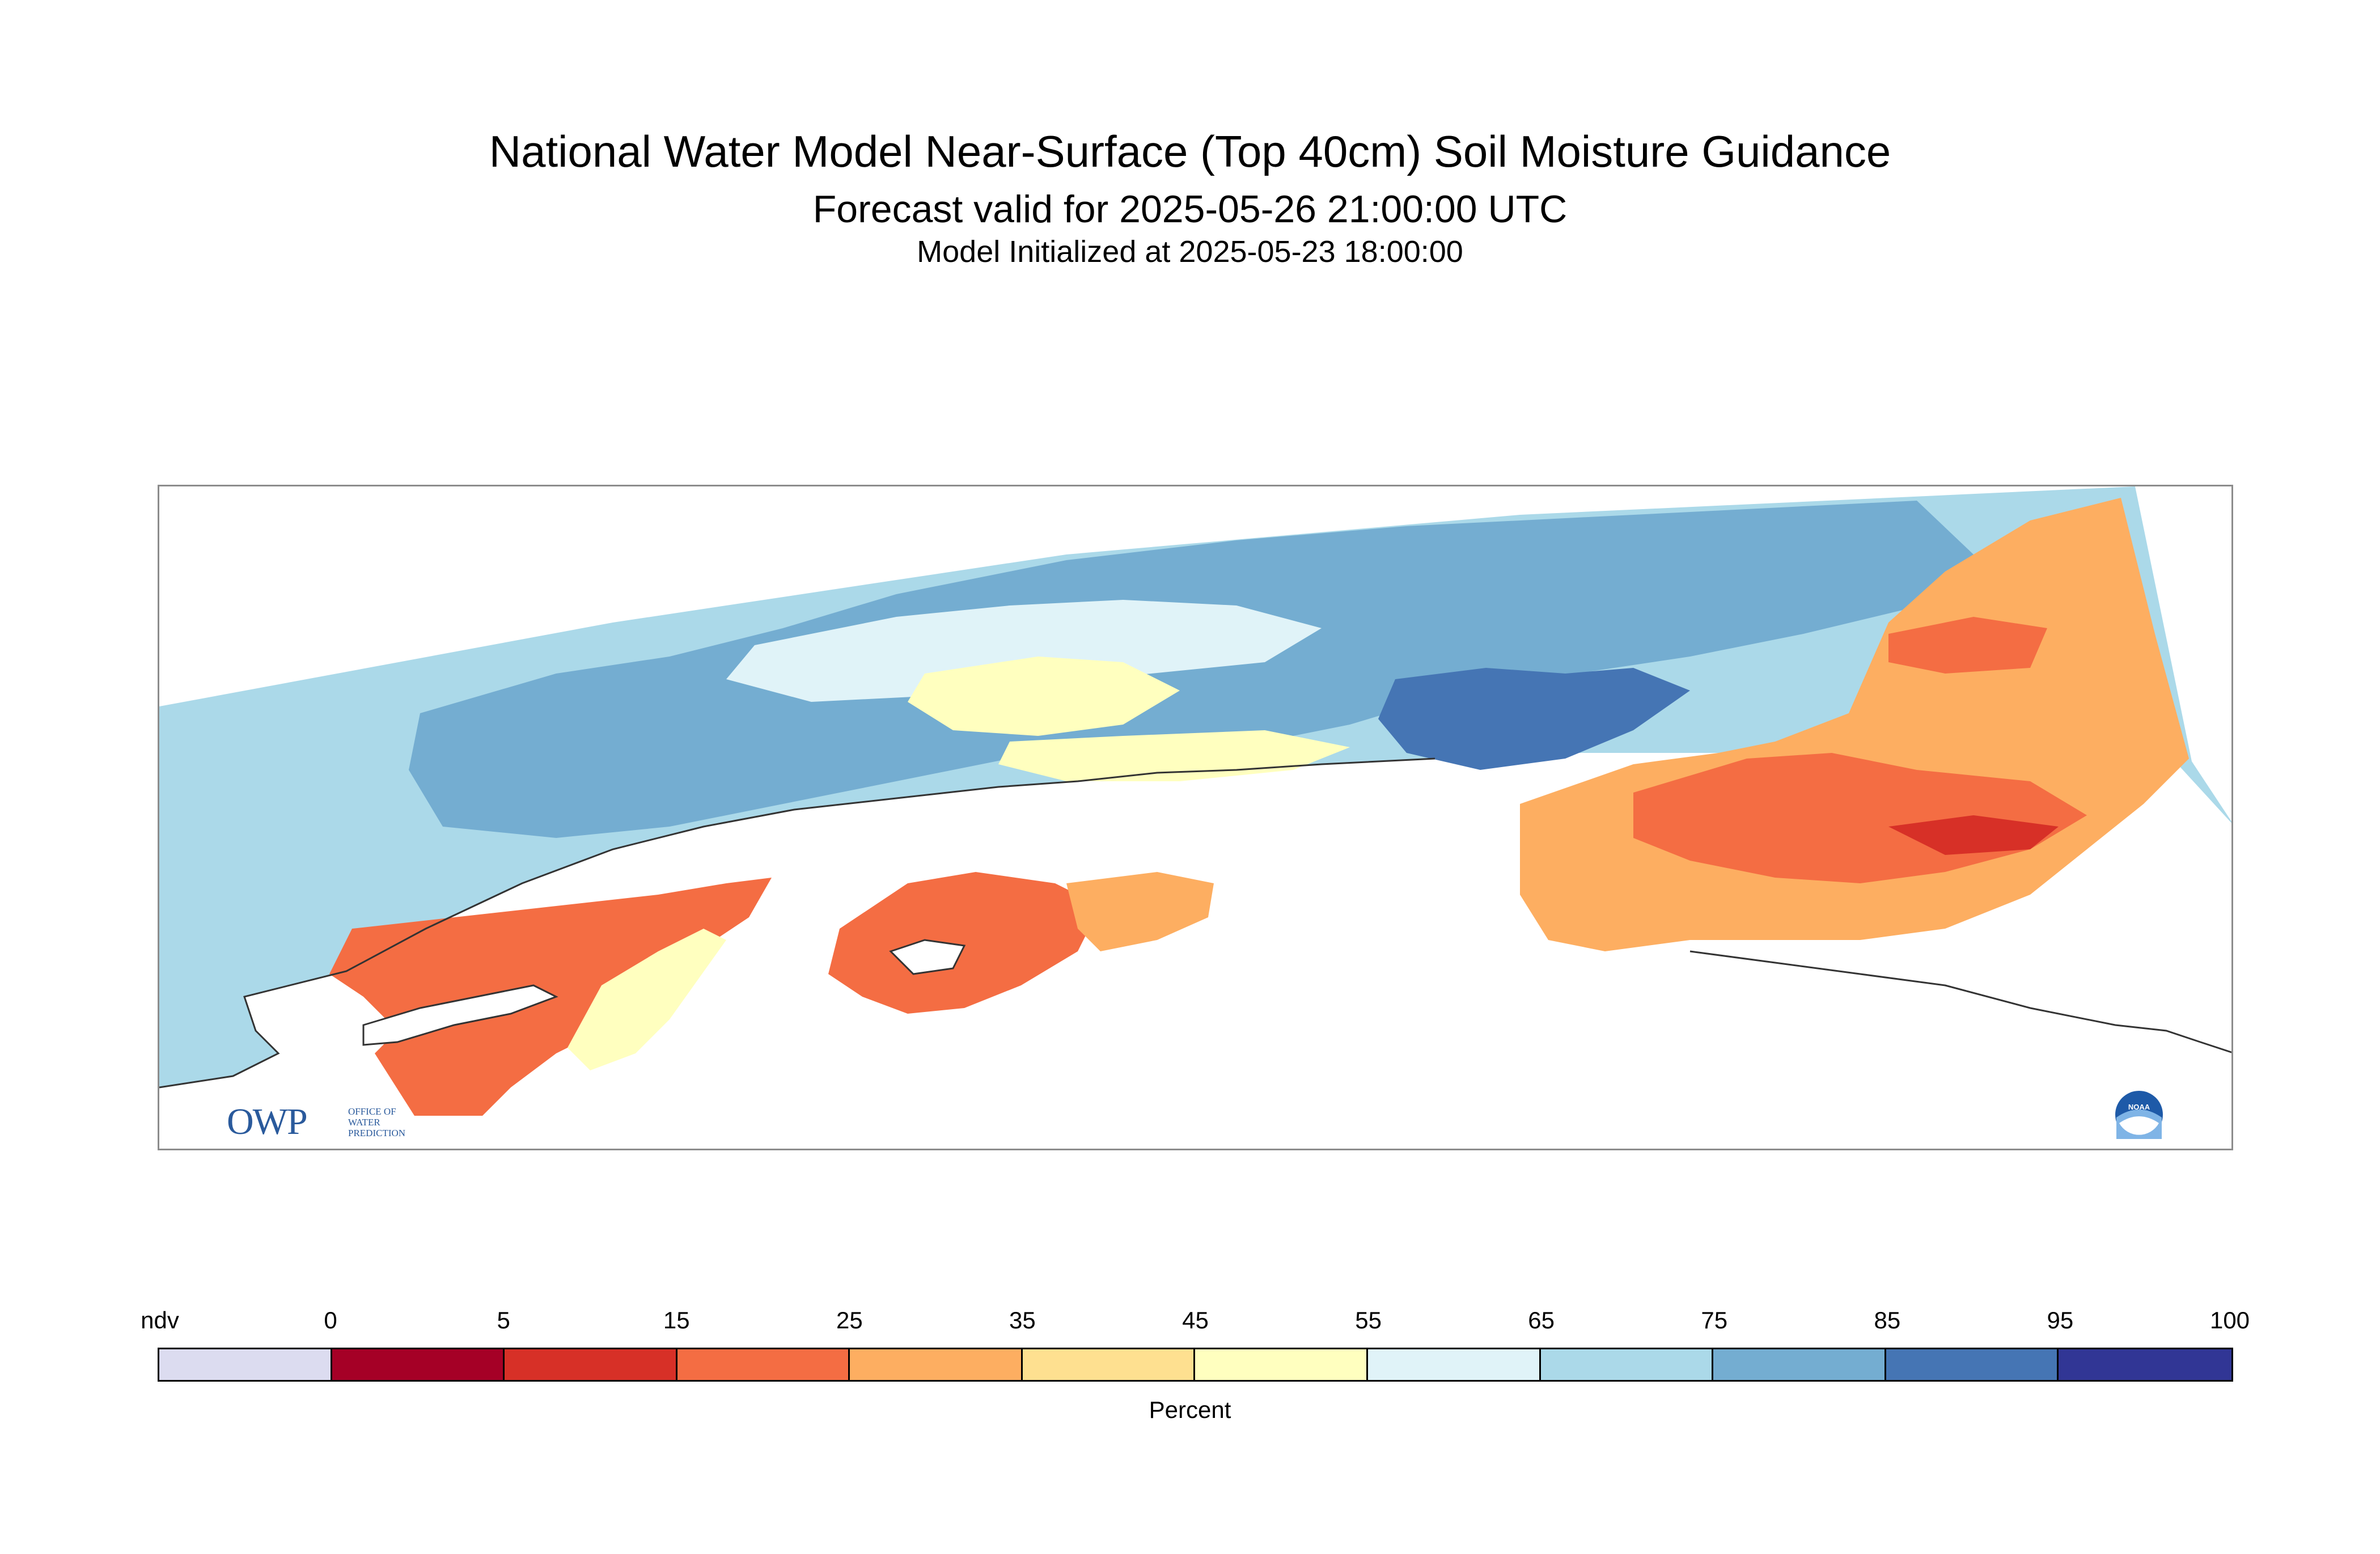  I want to click on owp-logo-line-1: OFFICE OF, so click(372, 1112).